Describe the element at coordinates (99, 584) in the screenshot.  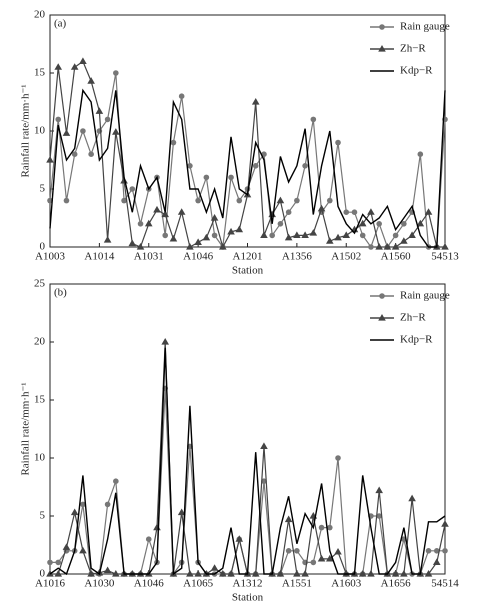
I see `x-tick-label: A1030` at that location.